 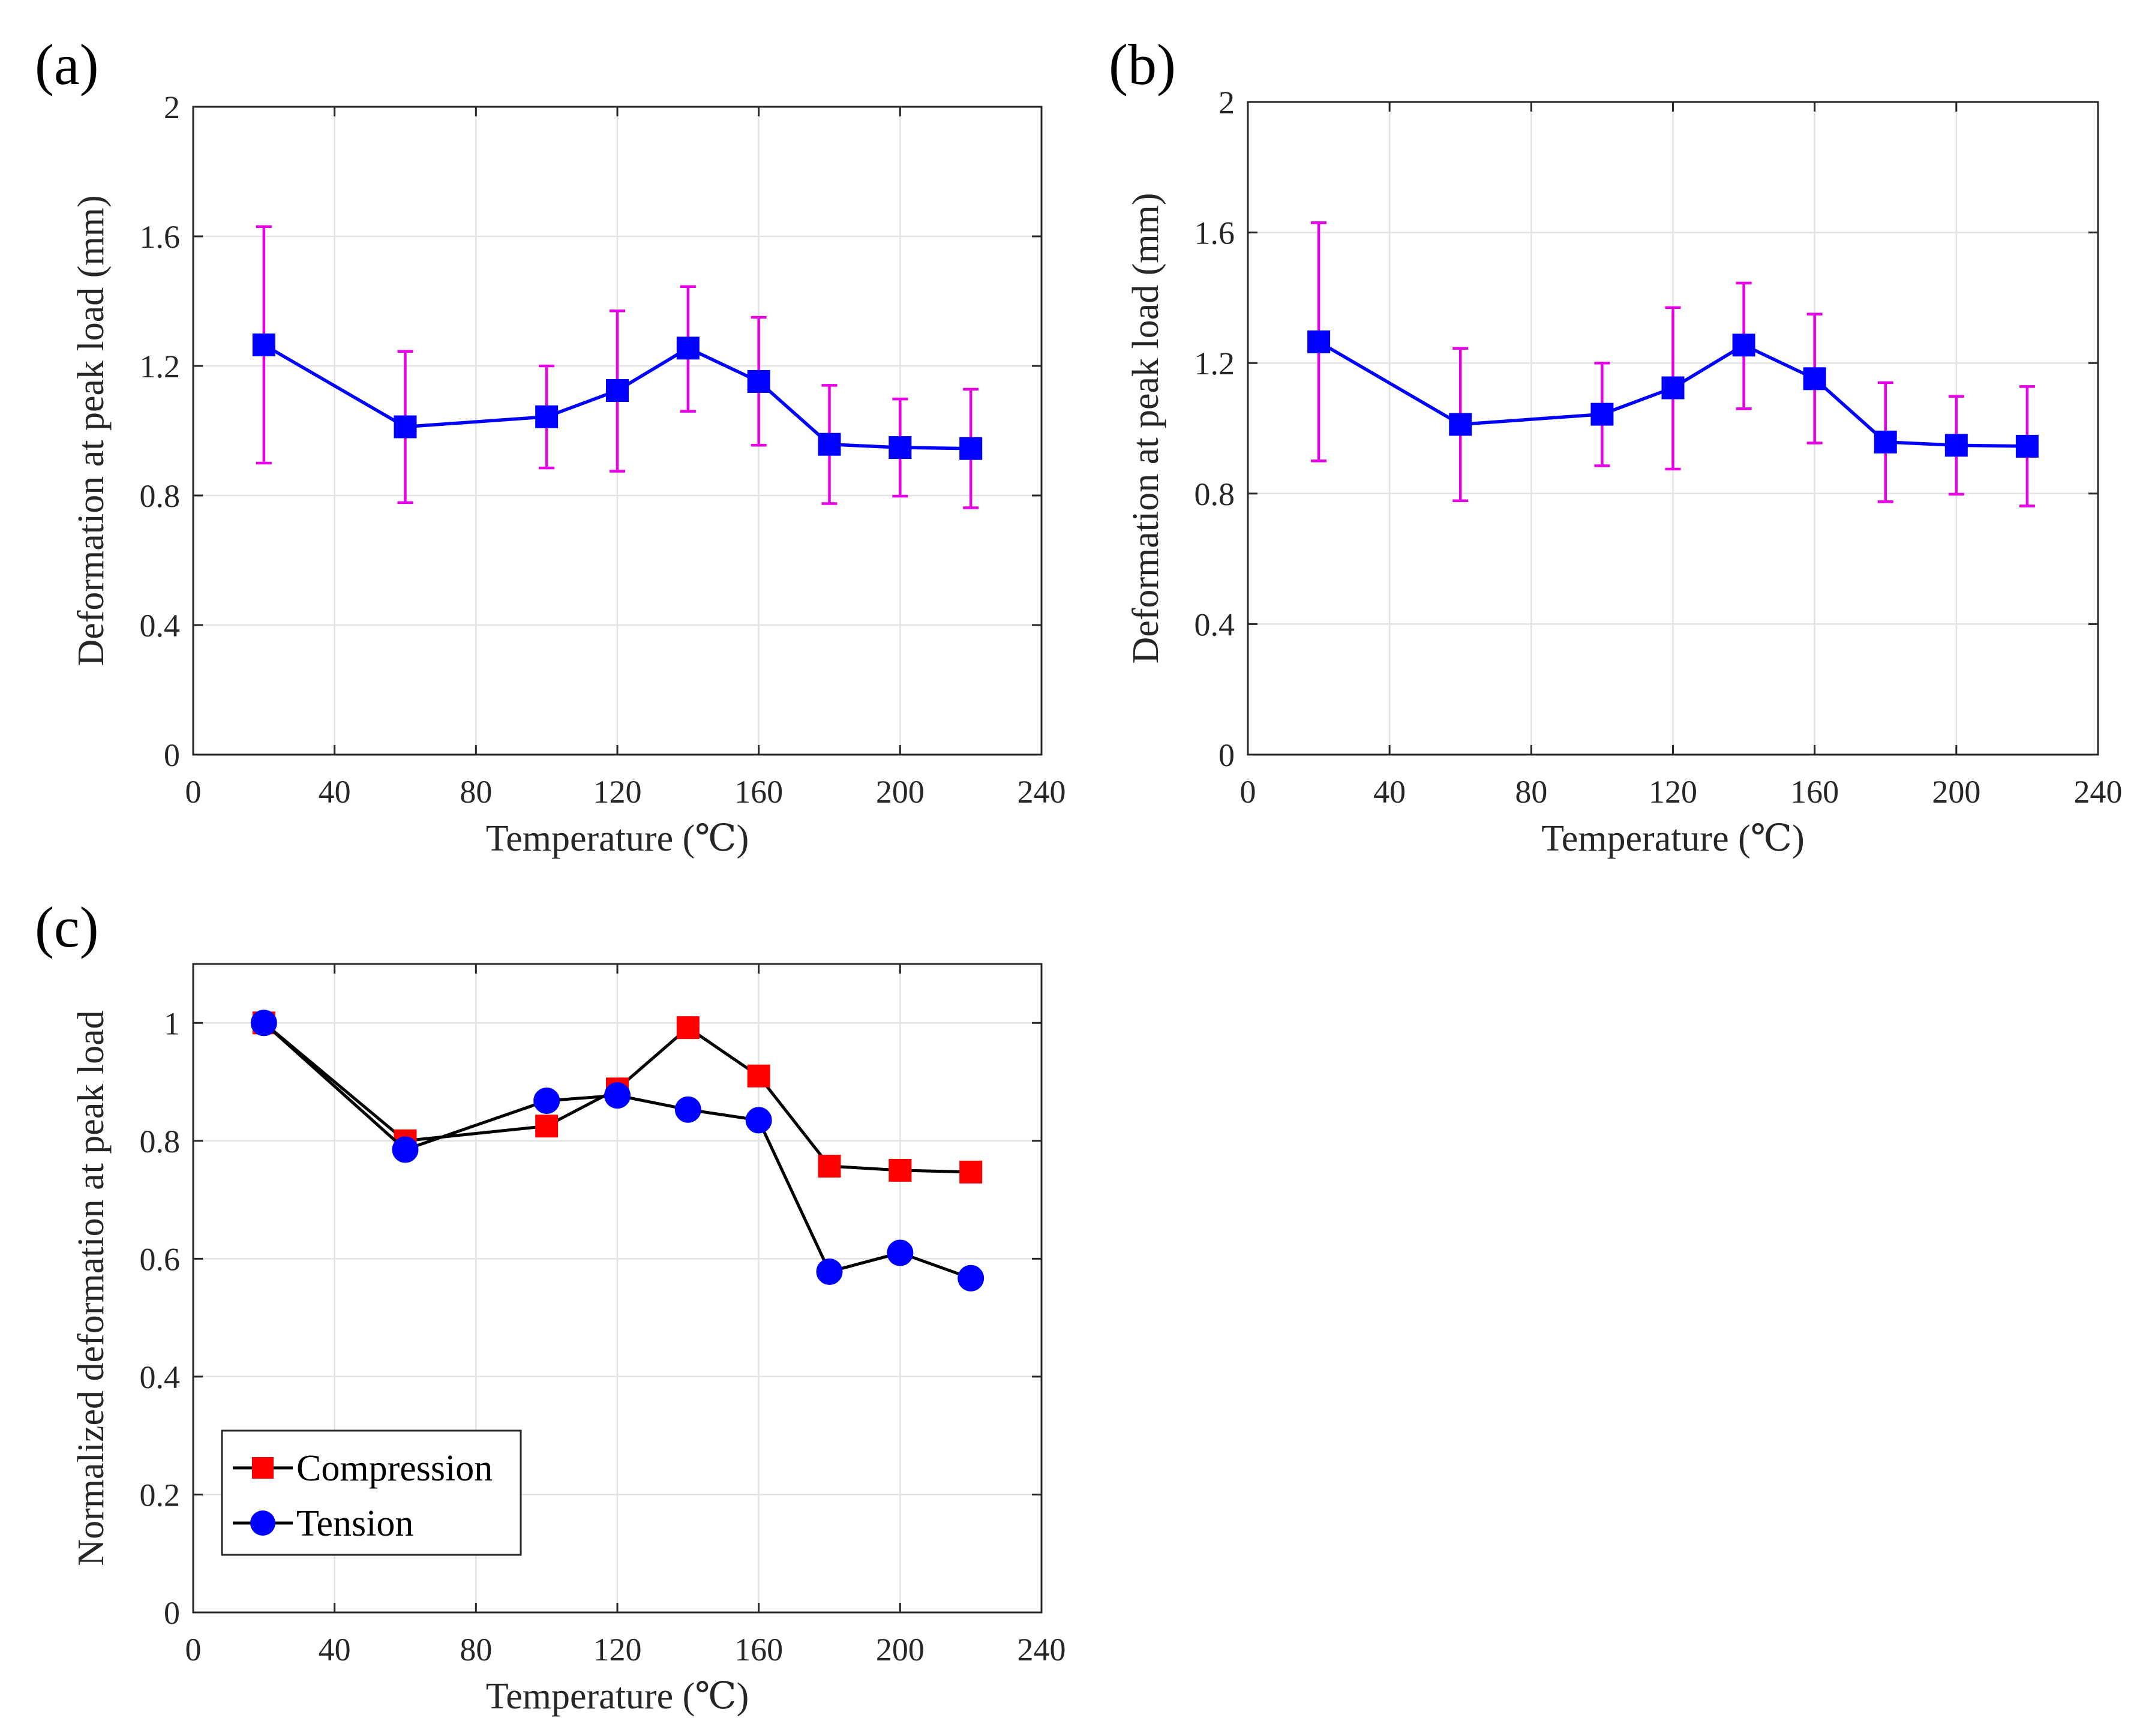 I want to click on y-axis-label: Normalized deformation at peak load, so click(x=91, y=1288).